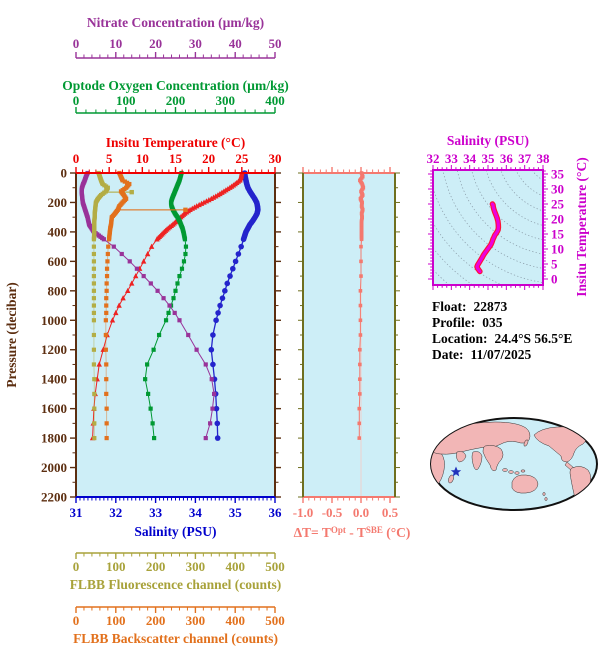 Image resolution: width=609 pixels, height=663 pixels. Describe the element at coordinates (557, 219) in the screenshot. I see `ts-temperature-tick-label: 20` at that location.